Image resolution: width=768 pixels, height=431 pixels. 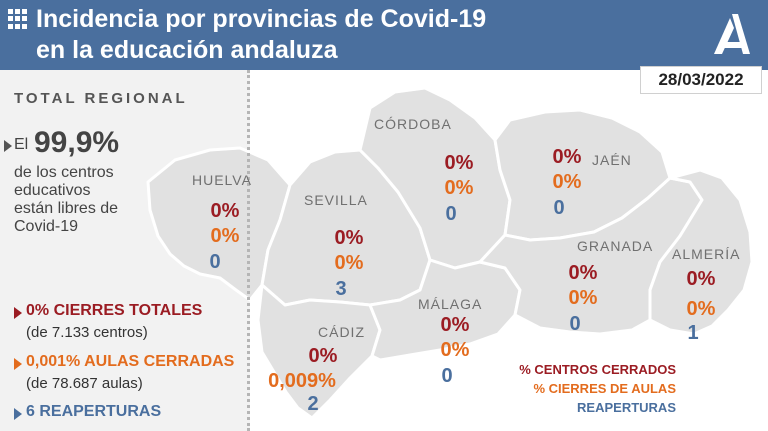 What do you see at coordinates (225, 236) in the screenshot?
I see `huelva-aulas: 0%` at bounding box center [225, 236].